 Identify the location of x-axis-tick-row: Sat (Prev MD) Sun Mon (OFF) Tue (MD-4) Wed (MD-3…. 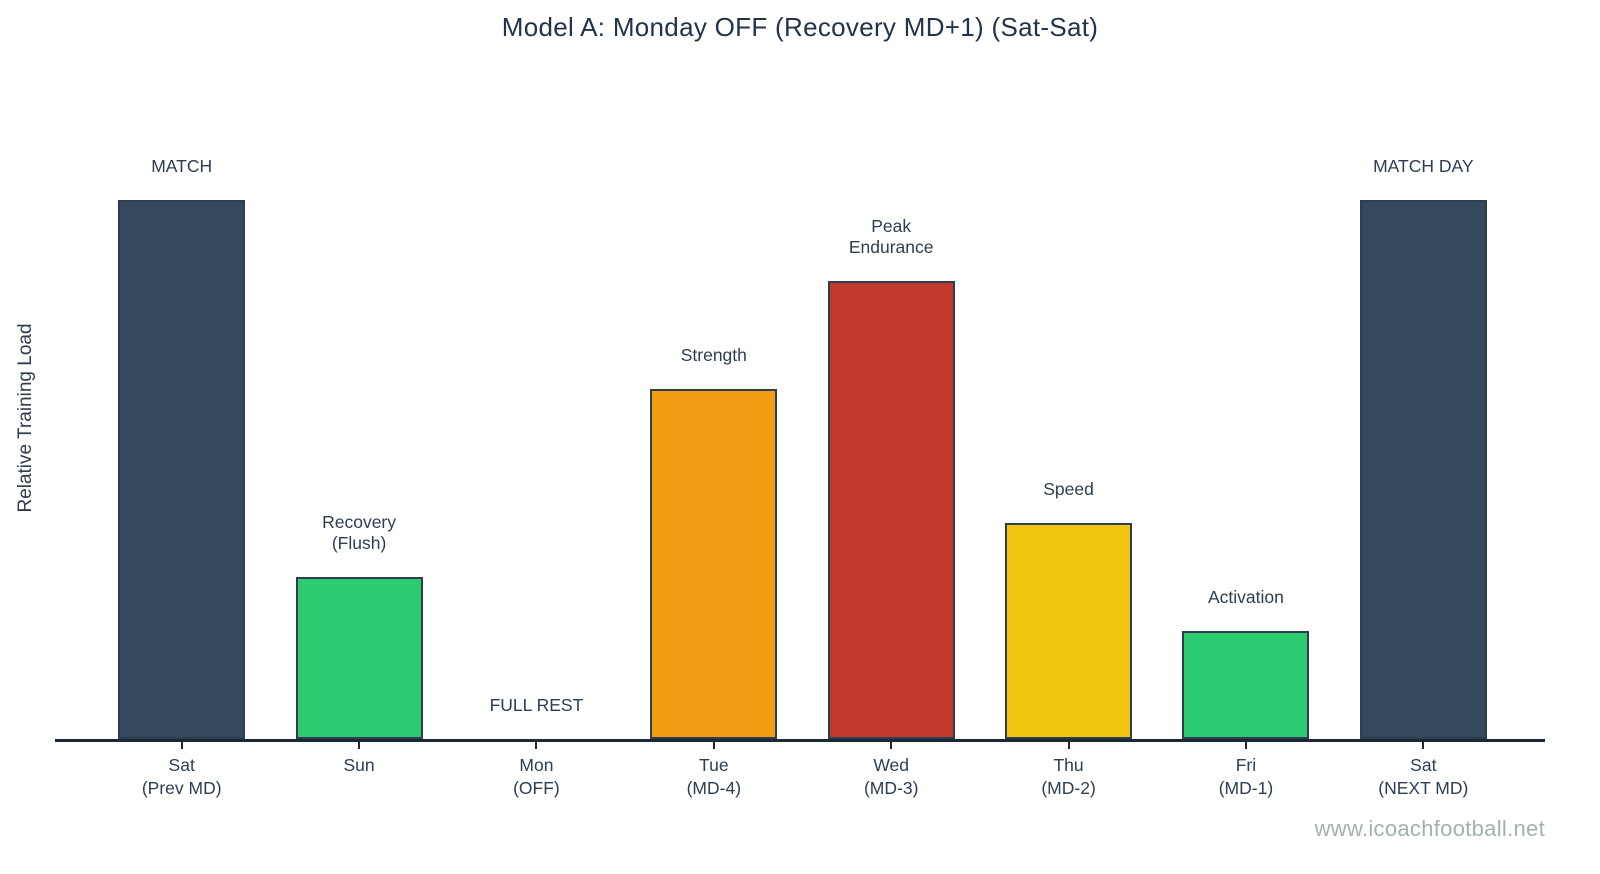
(802, 771).